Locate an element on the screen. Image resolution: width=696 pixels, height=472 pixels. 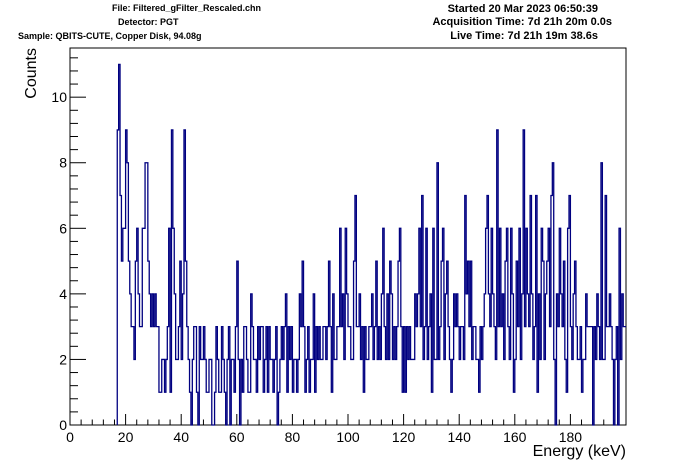
acquisition-time-label: Acquisition Time: 7d 21h 20m 0.0s is located at coordinates (522, 22).